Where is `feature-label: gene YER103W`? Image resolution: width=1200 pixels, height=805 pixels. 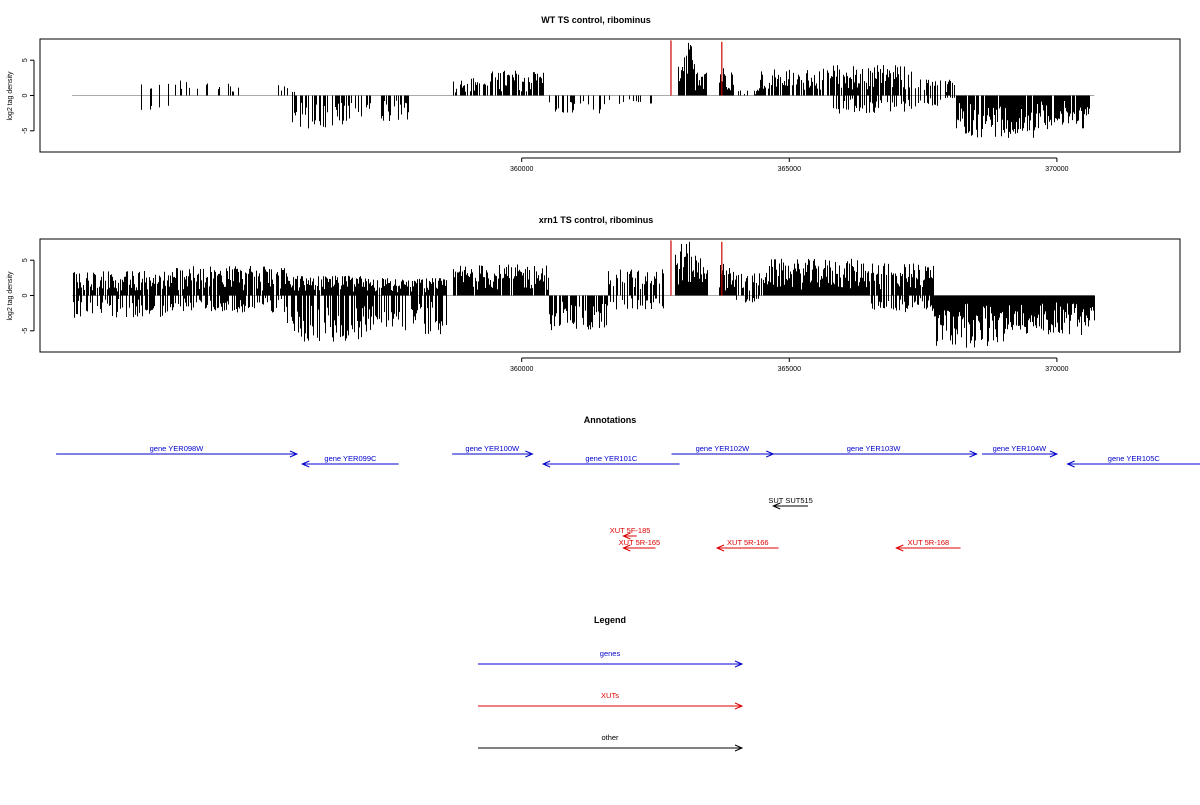 feature-label: gene YER103W is located at coordinates (874, 448).